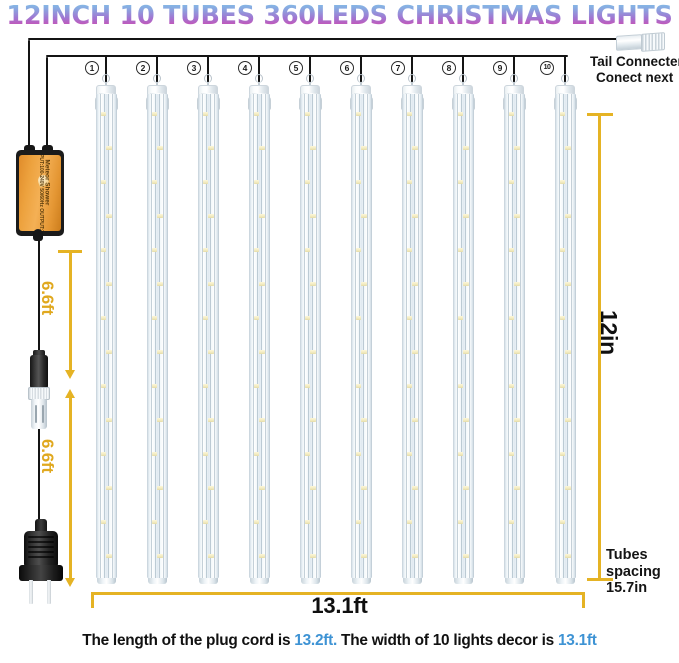 Image resolution: width=679 pixels, height=663 pixels. I want to click on connector-female-body, so click(39, 414).